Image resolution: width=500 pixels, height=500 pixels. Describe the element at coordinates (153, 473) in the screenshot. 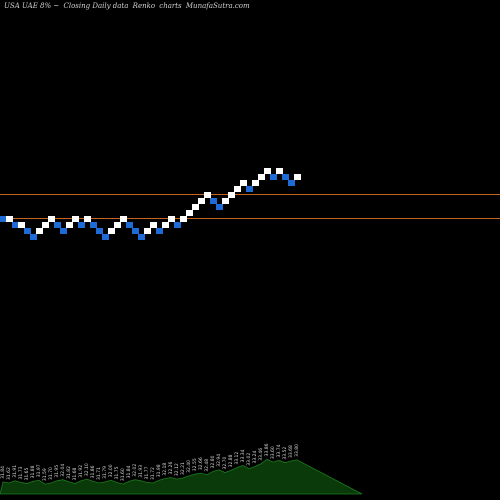

I see `volume-label-25: 31.72` at that location.